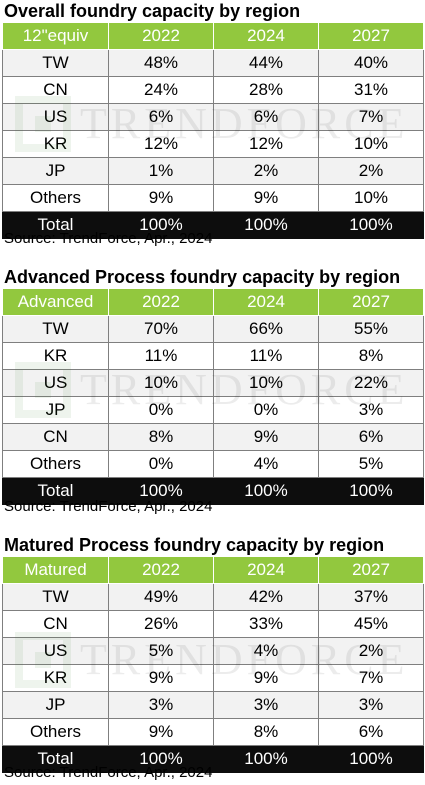 Image resolution: width=425 pixels, height=785 pixels. What do you see at coordinates (161, 356) in the screenshot?
I see `value-cell: 11%` at bounding box center [161, 356].